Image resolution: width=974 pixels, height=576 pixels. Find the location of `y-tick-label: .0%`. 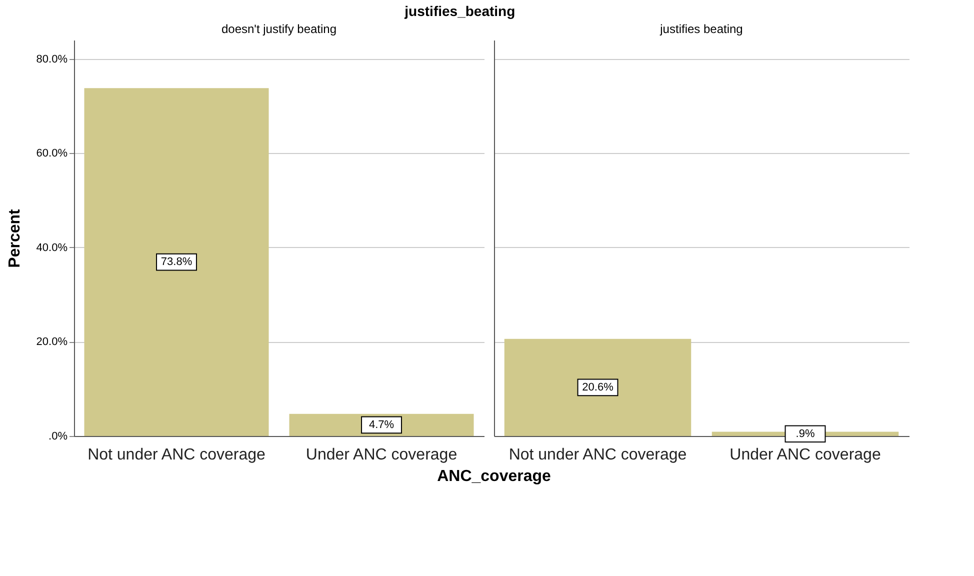

y-tick-label: .0% is located at coordinates (58, 436).